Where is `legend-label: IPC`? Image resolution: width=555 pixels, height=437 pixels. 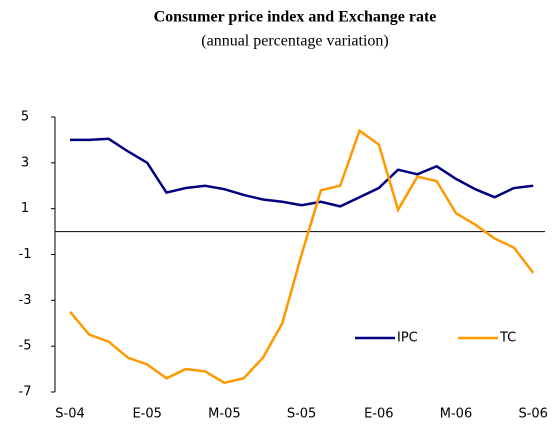
legend-label: IPC is located at coordinates (407, 338).